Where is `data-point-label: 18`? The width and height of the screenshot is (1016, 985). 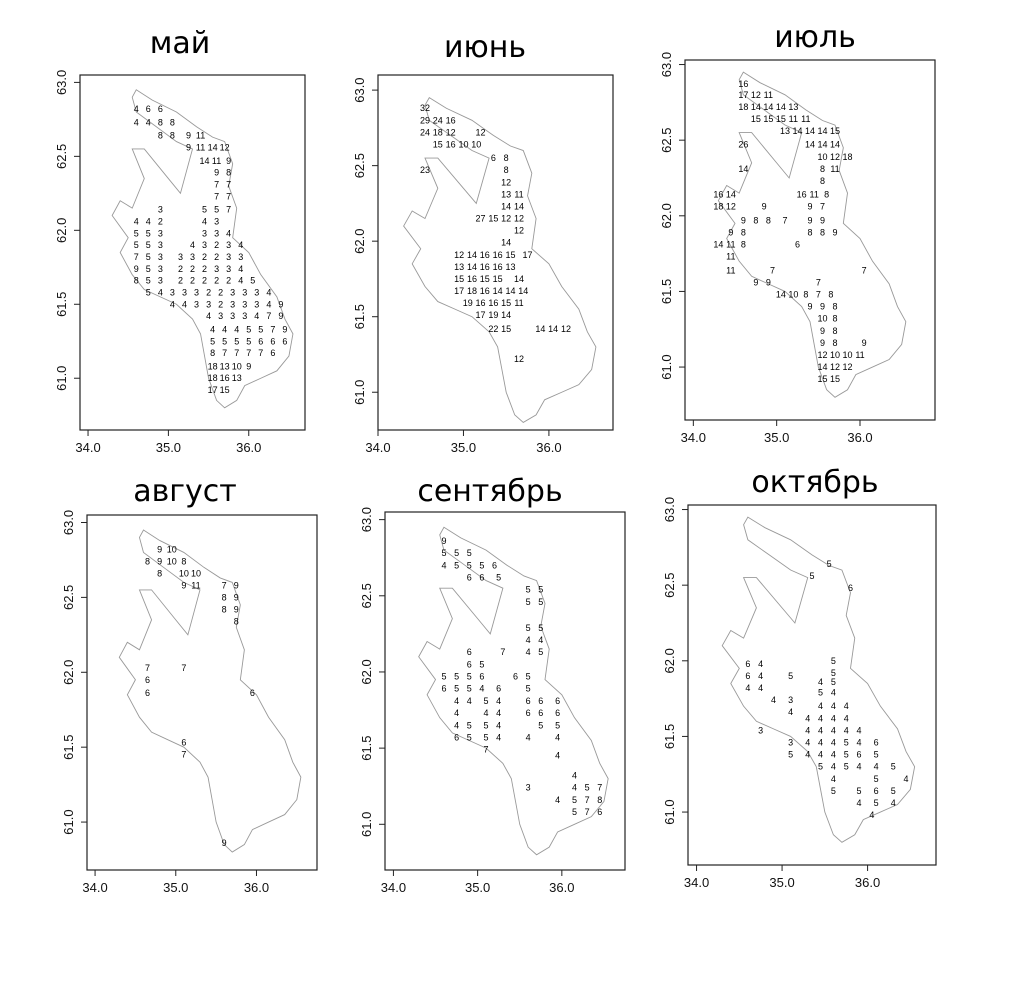
data-point-label: 18 is located at coordinates (213, 378).